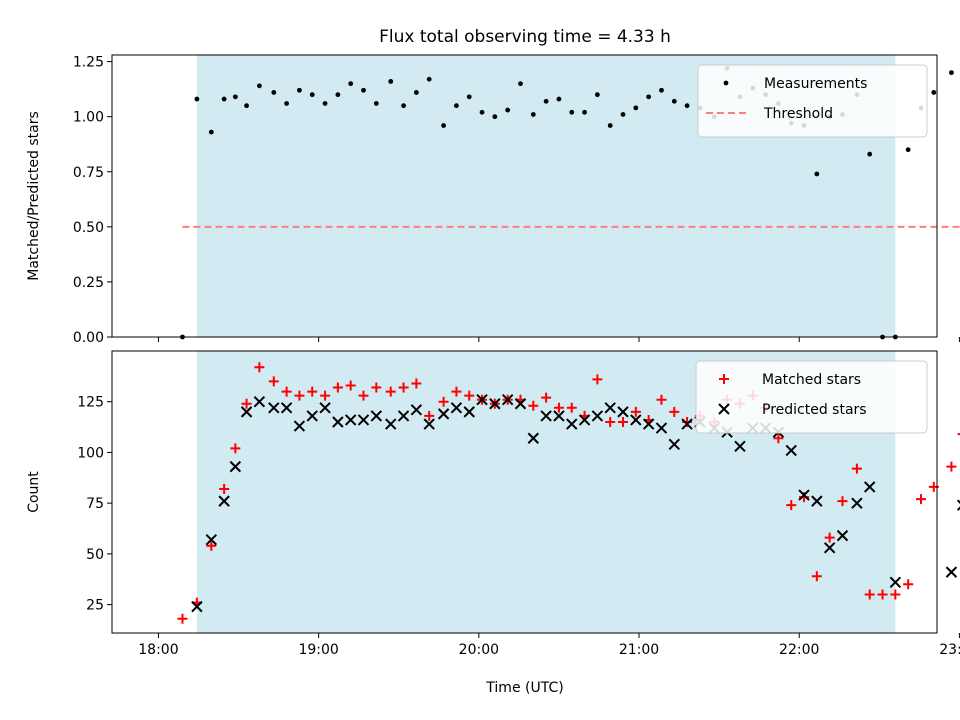  I want to click on legend: Matched stars Predicted stars, so click(811, 397).